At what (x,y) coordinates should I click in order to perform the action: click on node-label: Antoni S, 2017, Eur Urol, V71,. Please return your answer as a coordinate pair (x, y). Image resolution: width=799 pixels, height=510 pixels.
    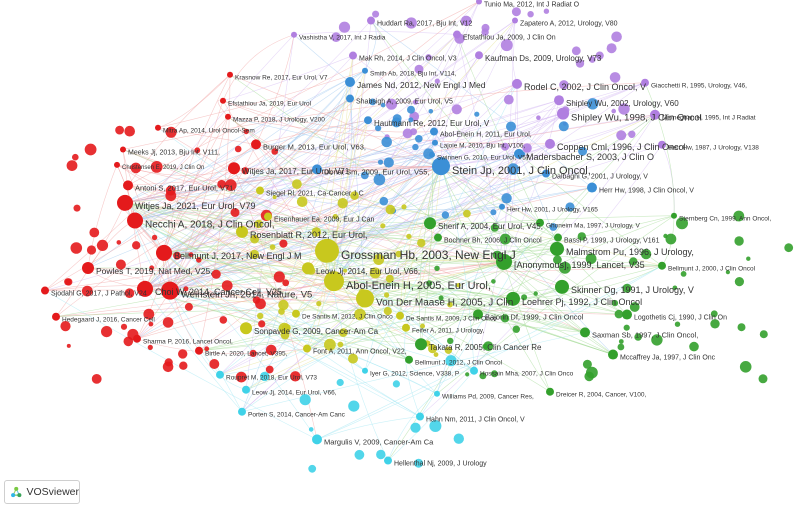
    Looking at the image, I should click on (185, 188).